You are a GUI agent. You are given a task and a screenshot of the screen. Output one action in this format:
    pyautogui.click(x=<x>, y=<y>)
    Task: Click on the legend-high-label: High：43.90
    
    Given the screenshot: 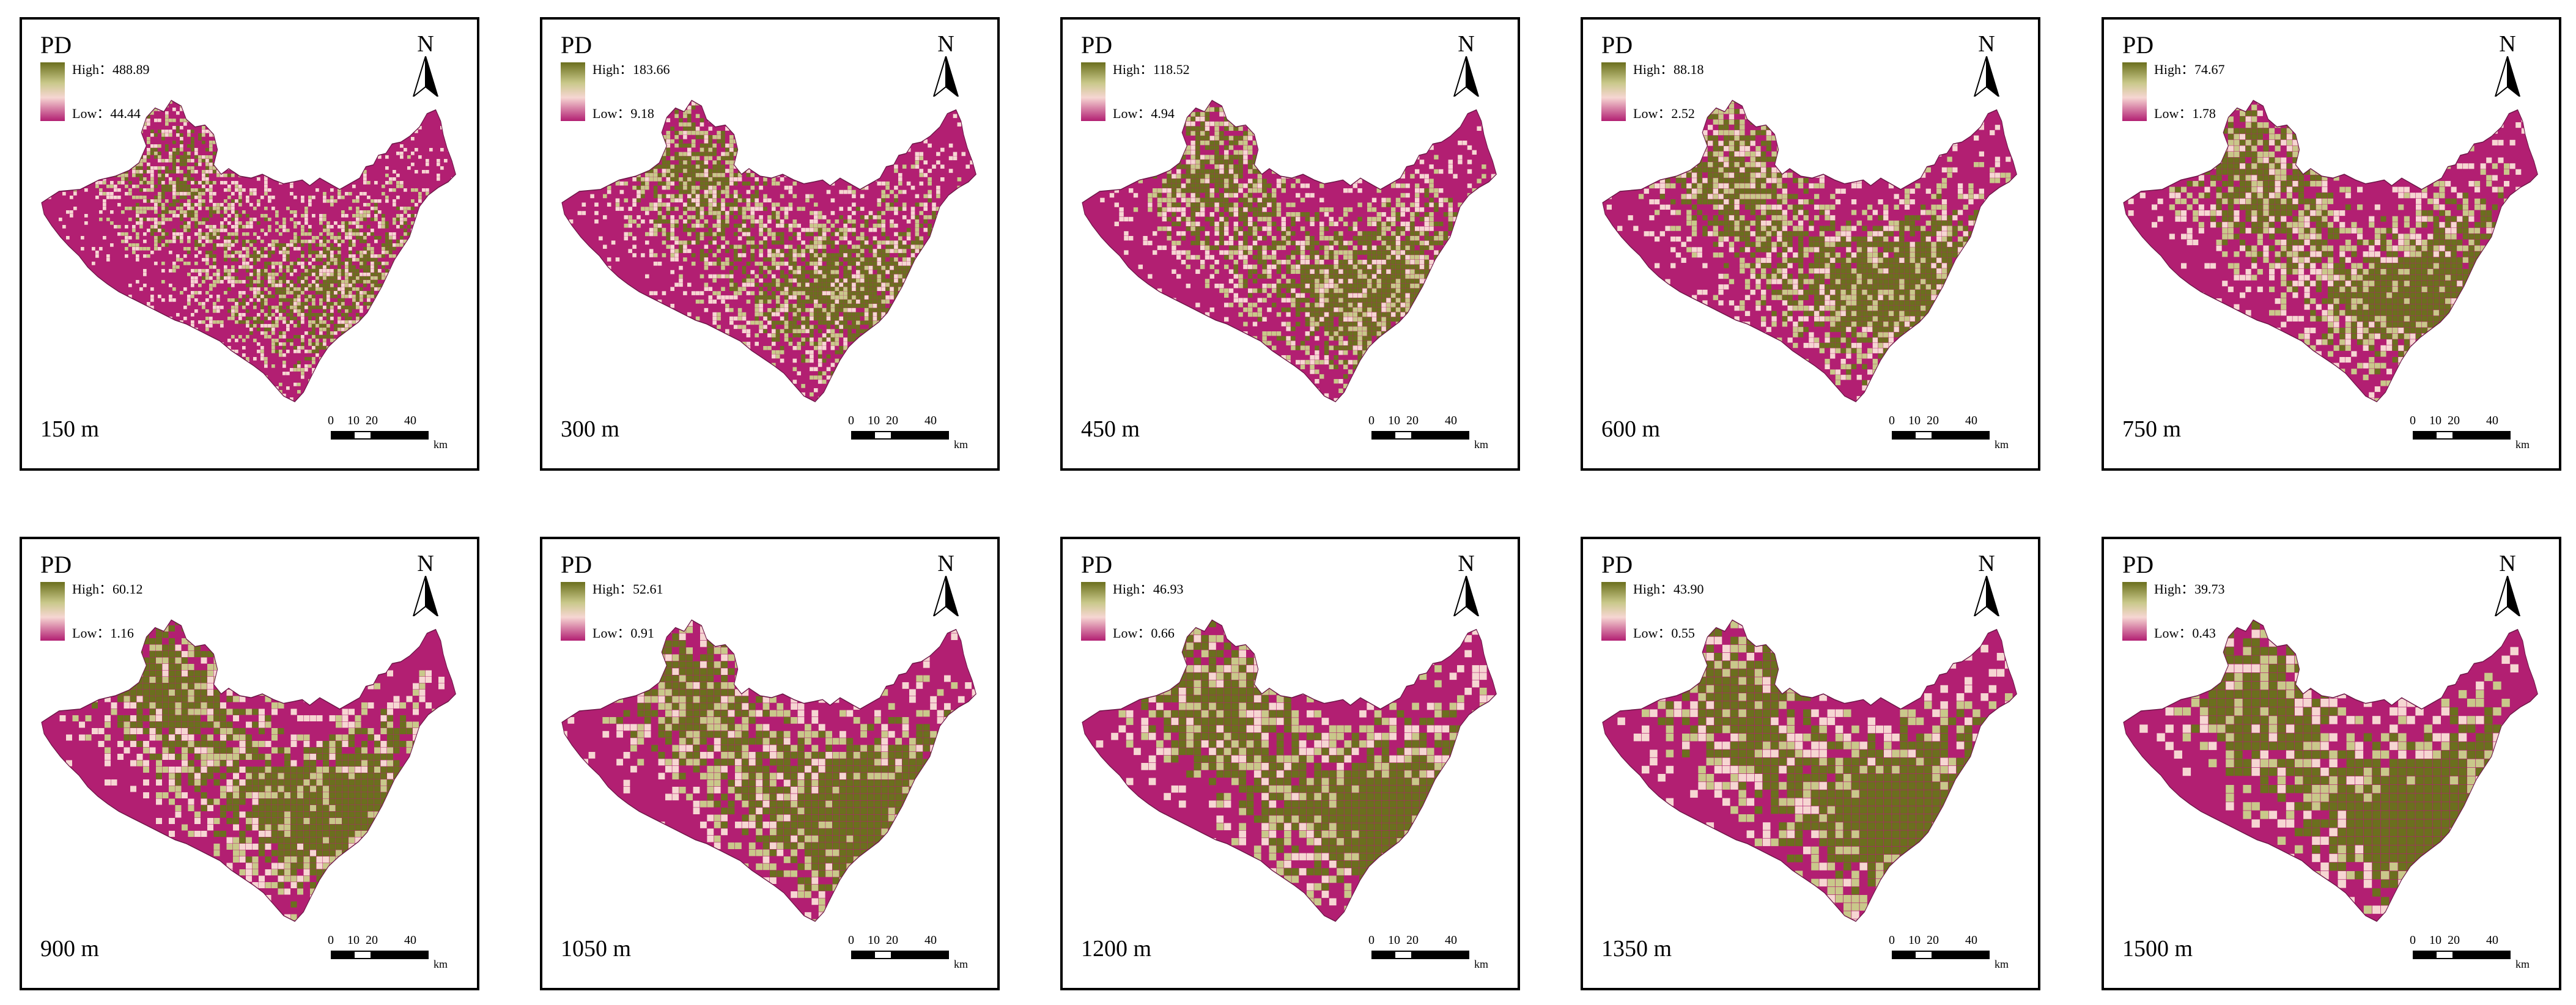 What is the action you would take?
    pyautogui.click(x=1668, y=589)
    